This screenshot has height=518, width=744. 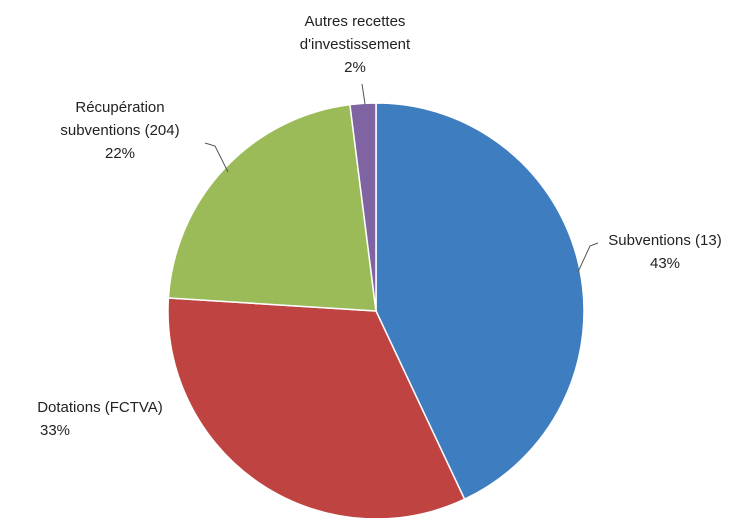 What do you see at coordinates (665, 263) in the screenshot?
I see `value-label: 43%` at bounding box center [665, 263].